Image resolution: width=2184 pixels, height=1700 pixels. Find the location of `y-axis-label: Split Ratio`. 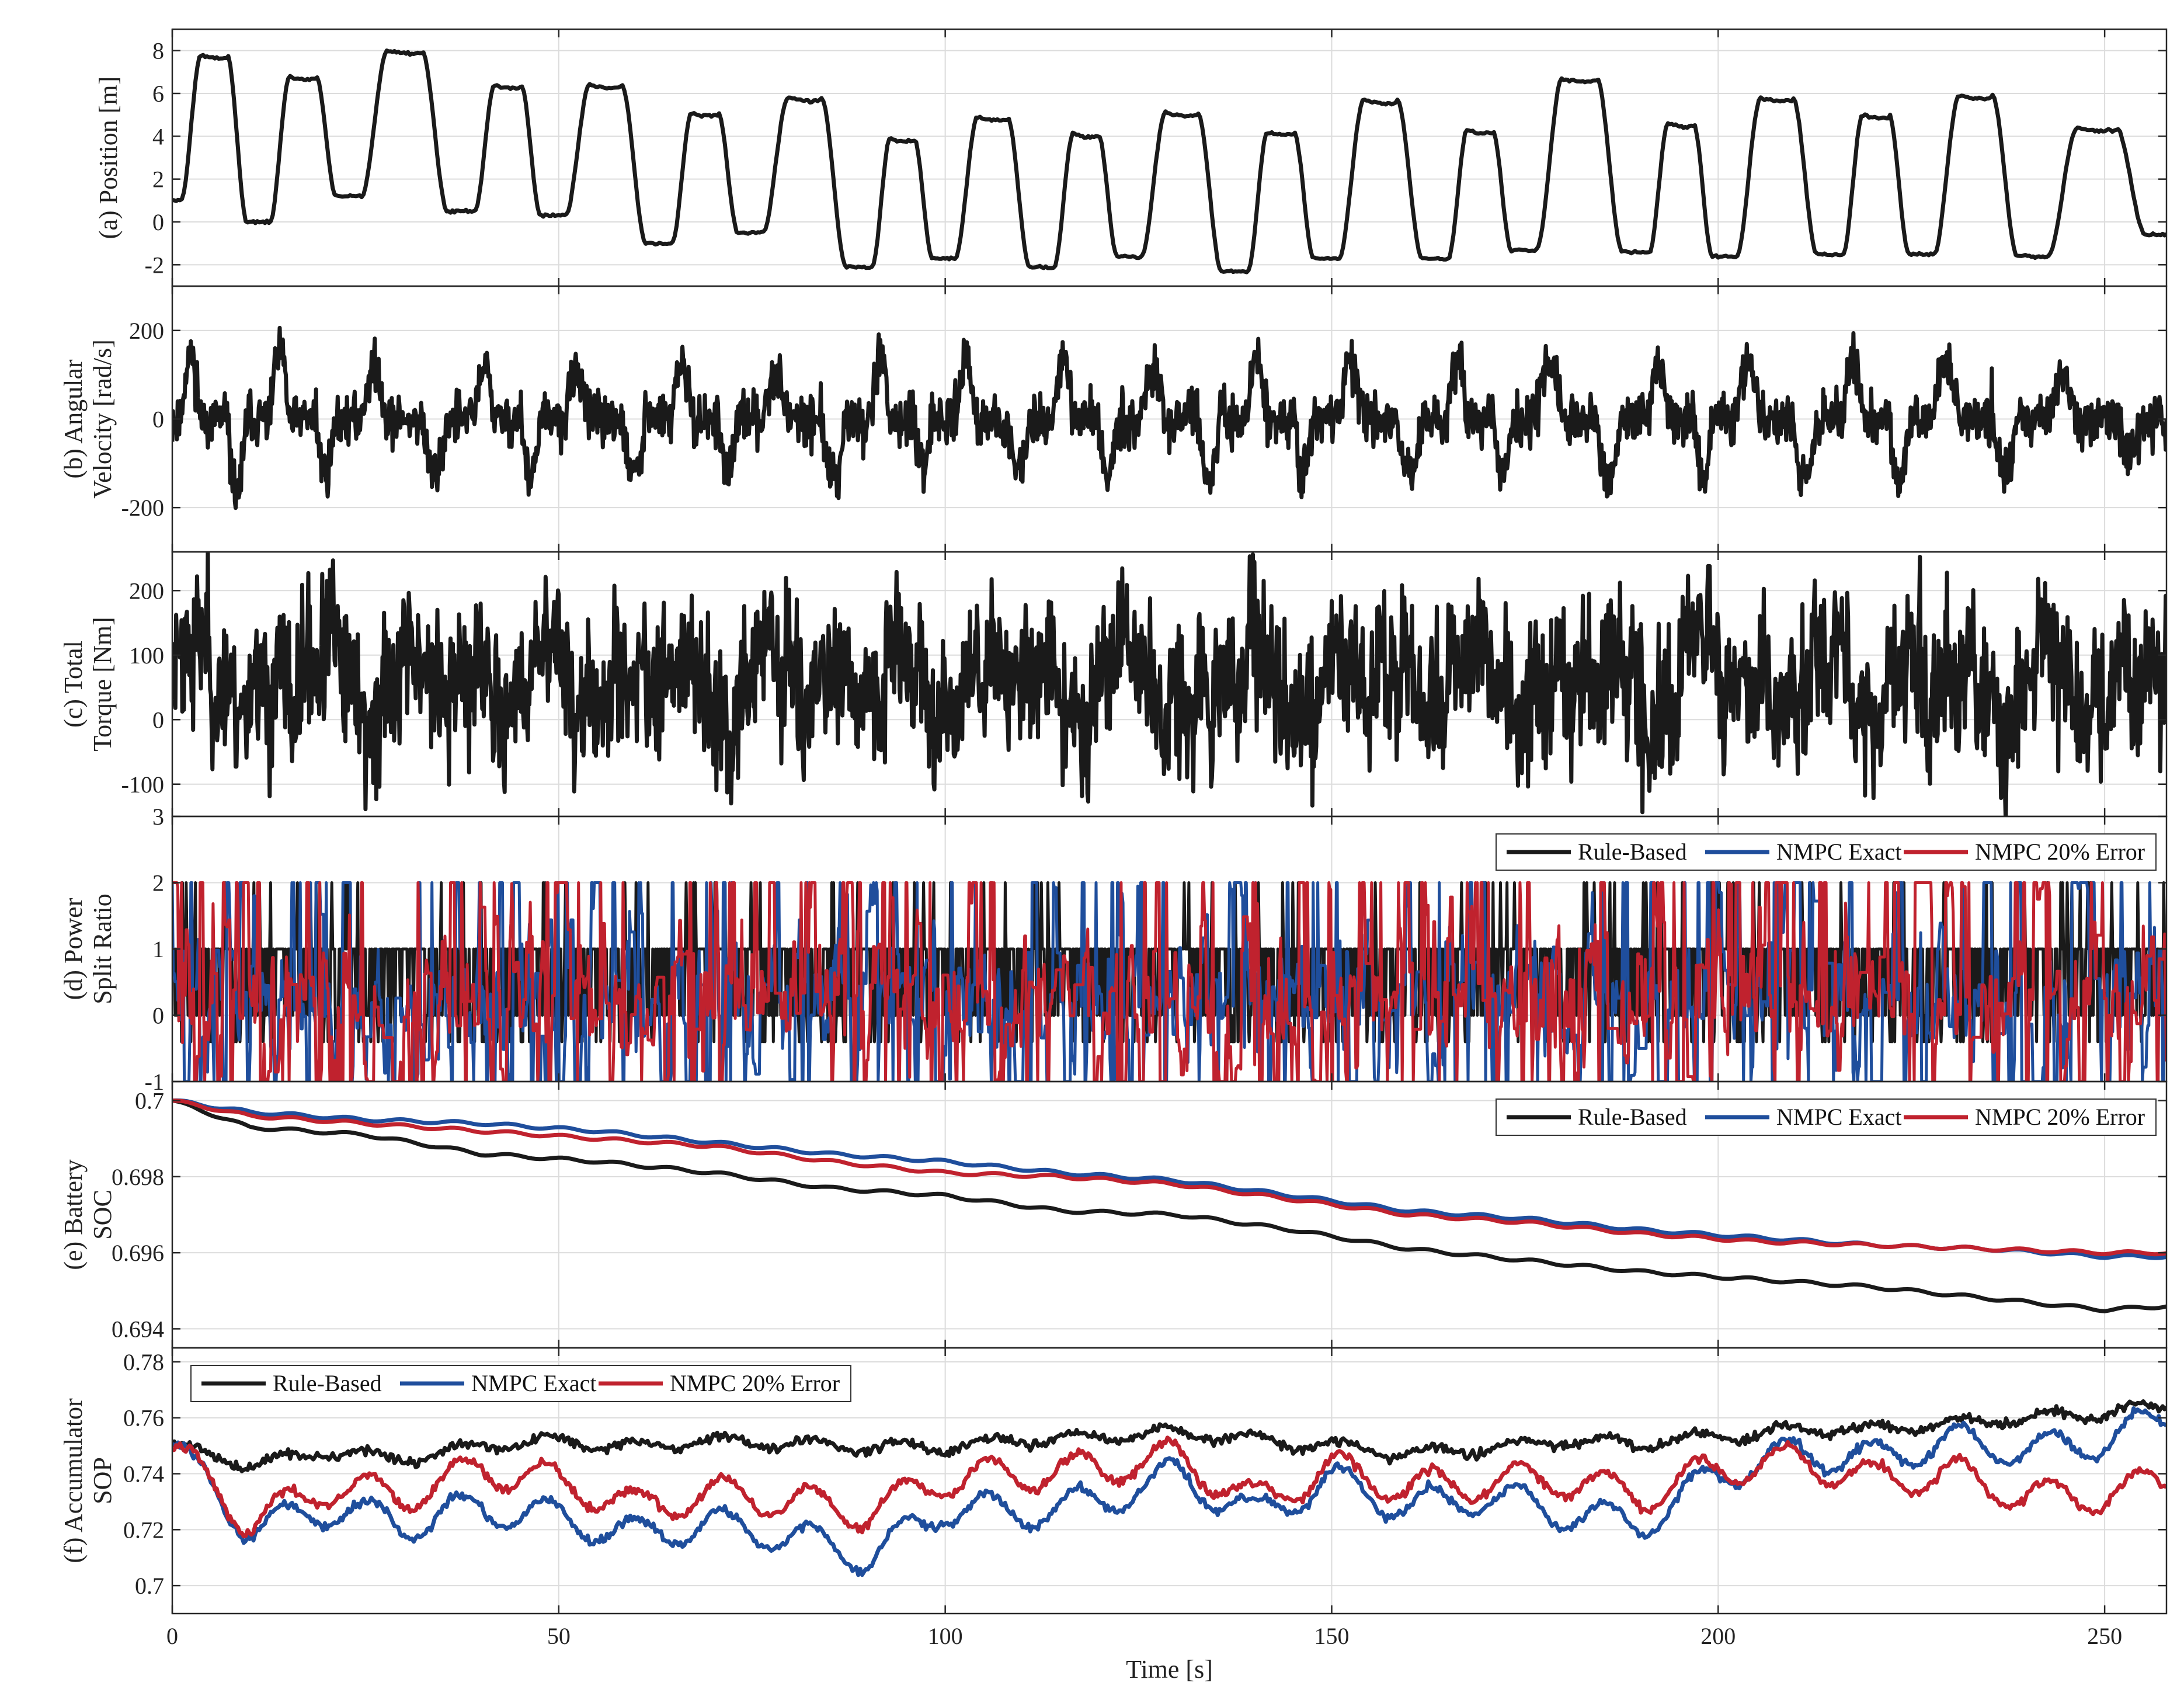

y-axis-label: Split Ratio is located at coordinates (102, 949).